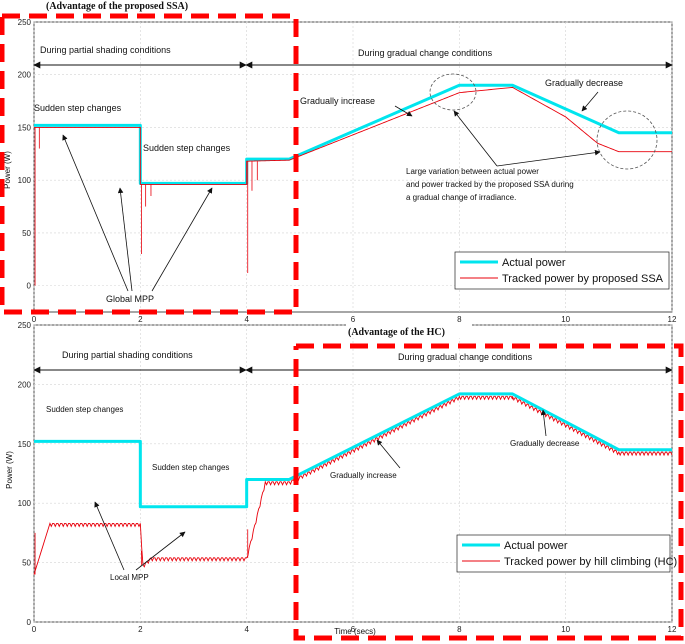  Describe the element at coordinates (590, 562) in the screenshot. I see `legend-tracked: Tracked power by hill climbing (HC)` at that location.